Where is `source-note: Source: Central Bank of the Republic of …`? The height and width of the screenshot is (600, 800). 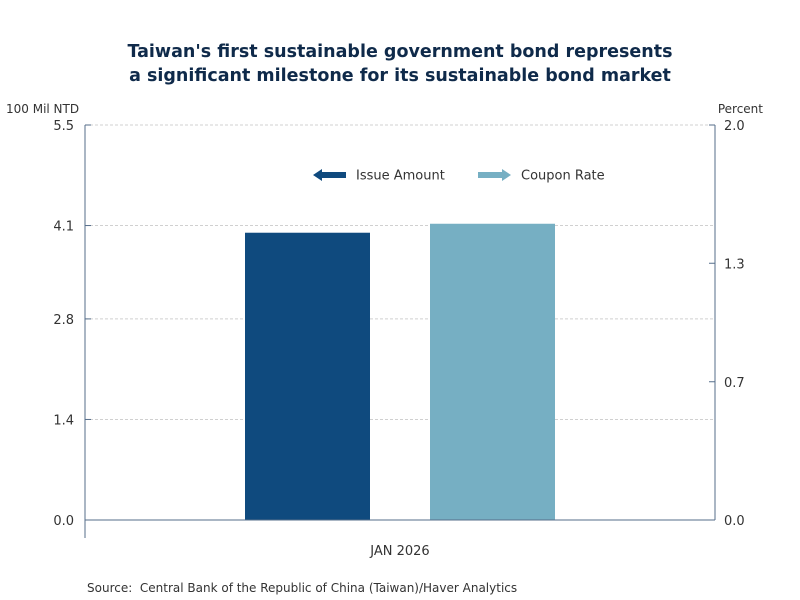 source-note: Source: Central Bank of the Republic of … is located at coordinates (302, 588).